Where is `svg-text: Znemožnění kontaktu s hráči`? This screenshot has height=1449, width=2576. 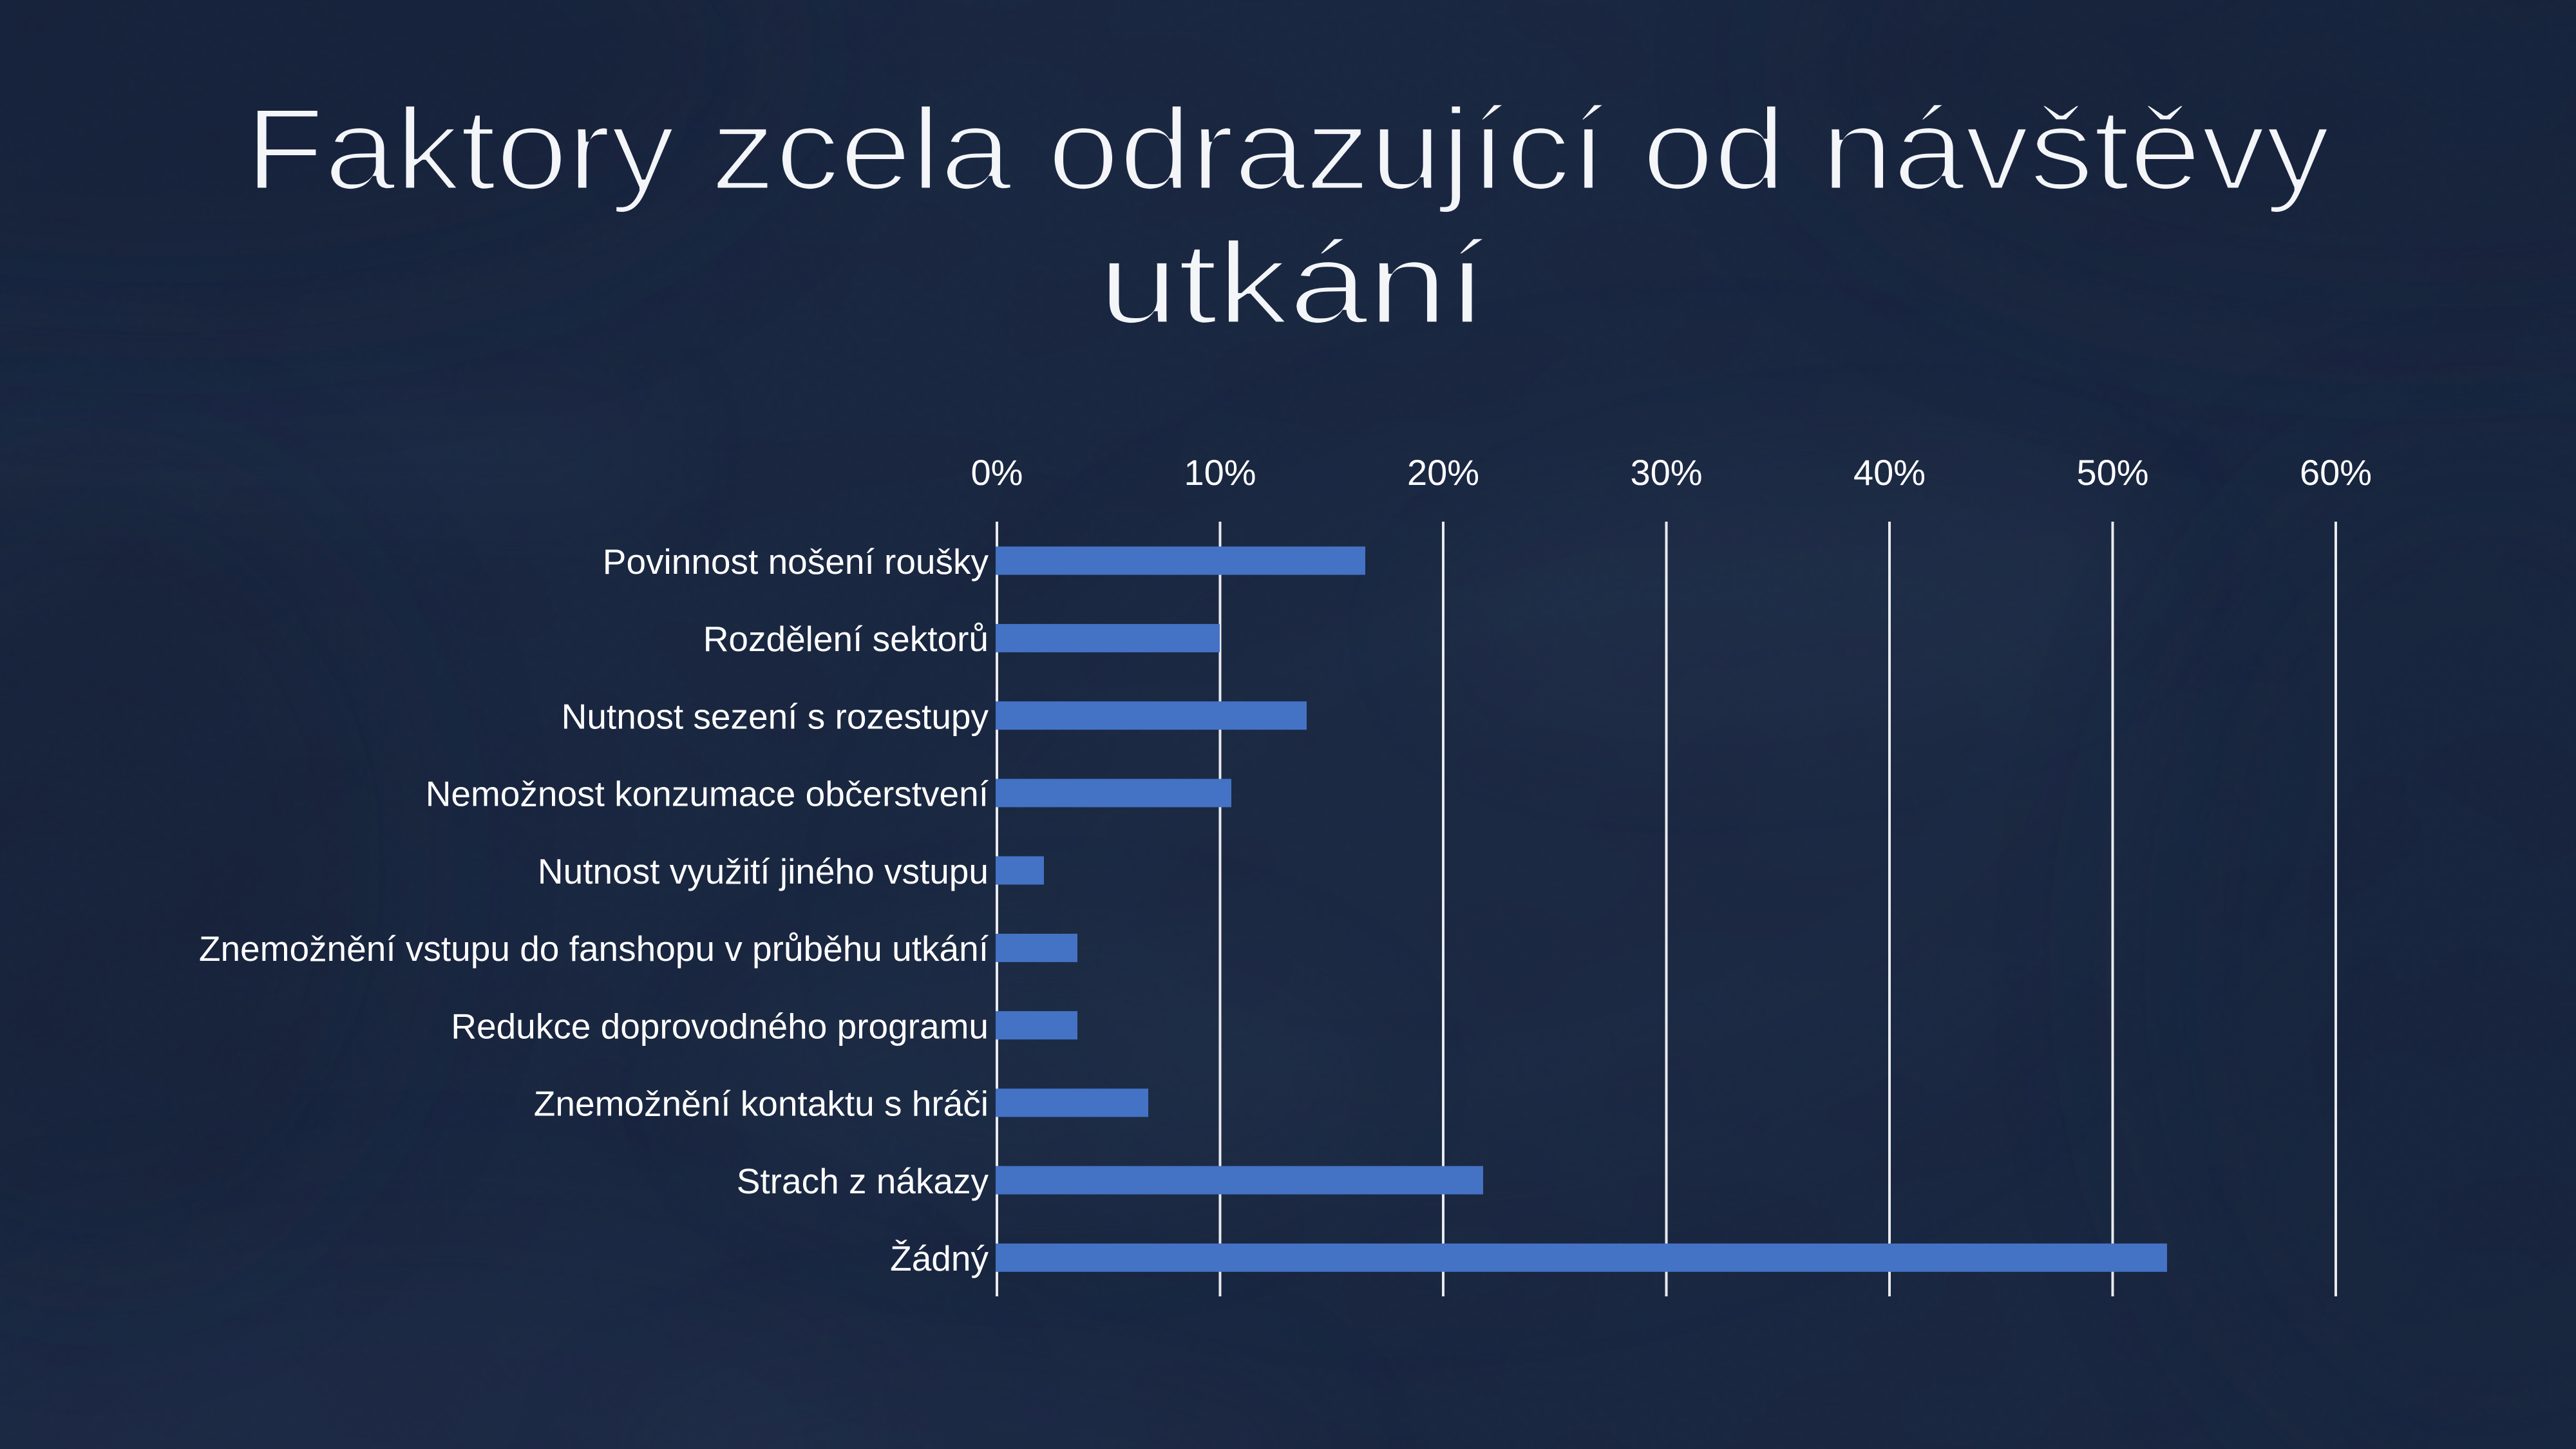 svg-text: Znemožnění kontaktu s hráči is located at coordinates (761, 1104).